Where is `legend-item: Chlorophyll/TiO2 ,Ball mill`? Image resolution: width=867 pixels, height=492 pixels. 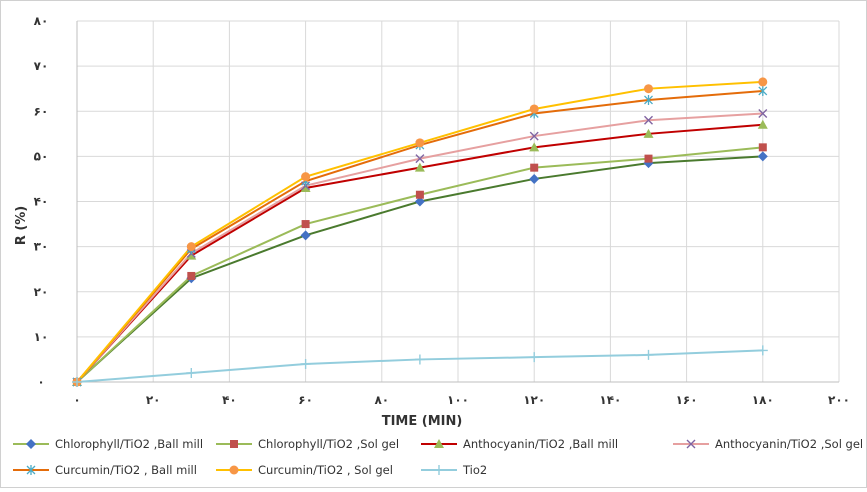 legend-item: Chlorophyll/TiO2 ,Ball mill is located at coordinates (108, 444).